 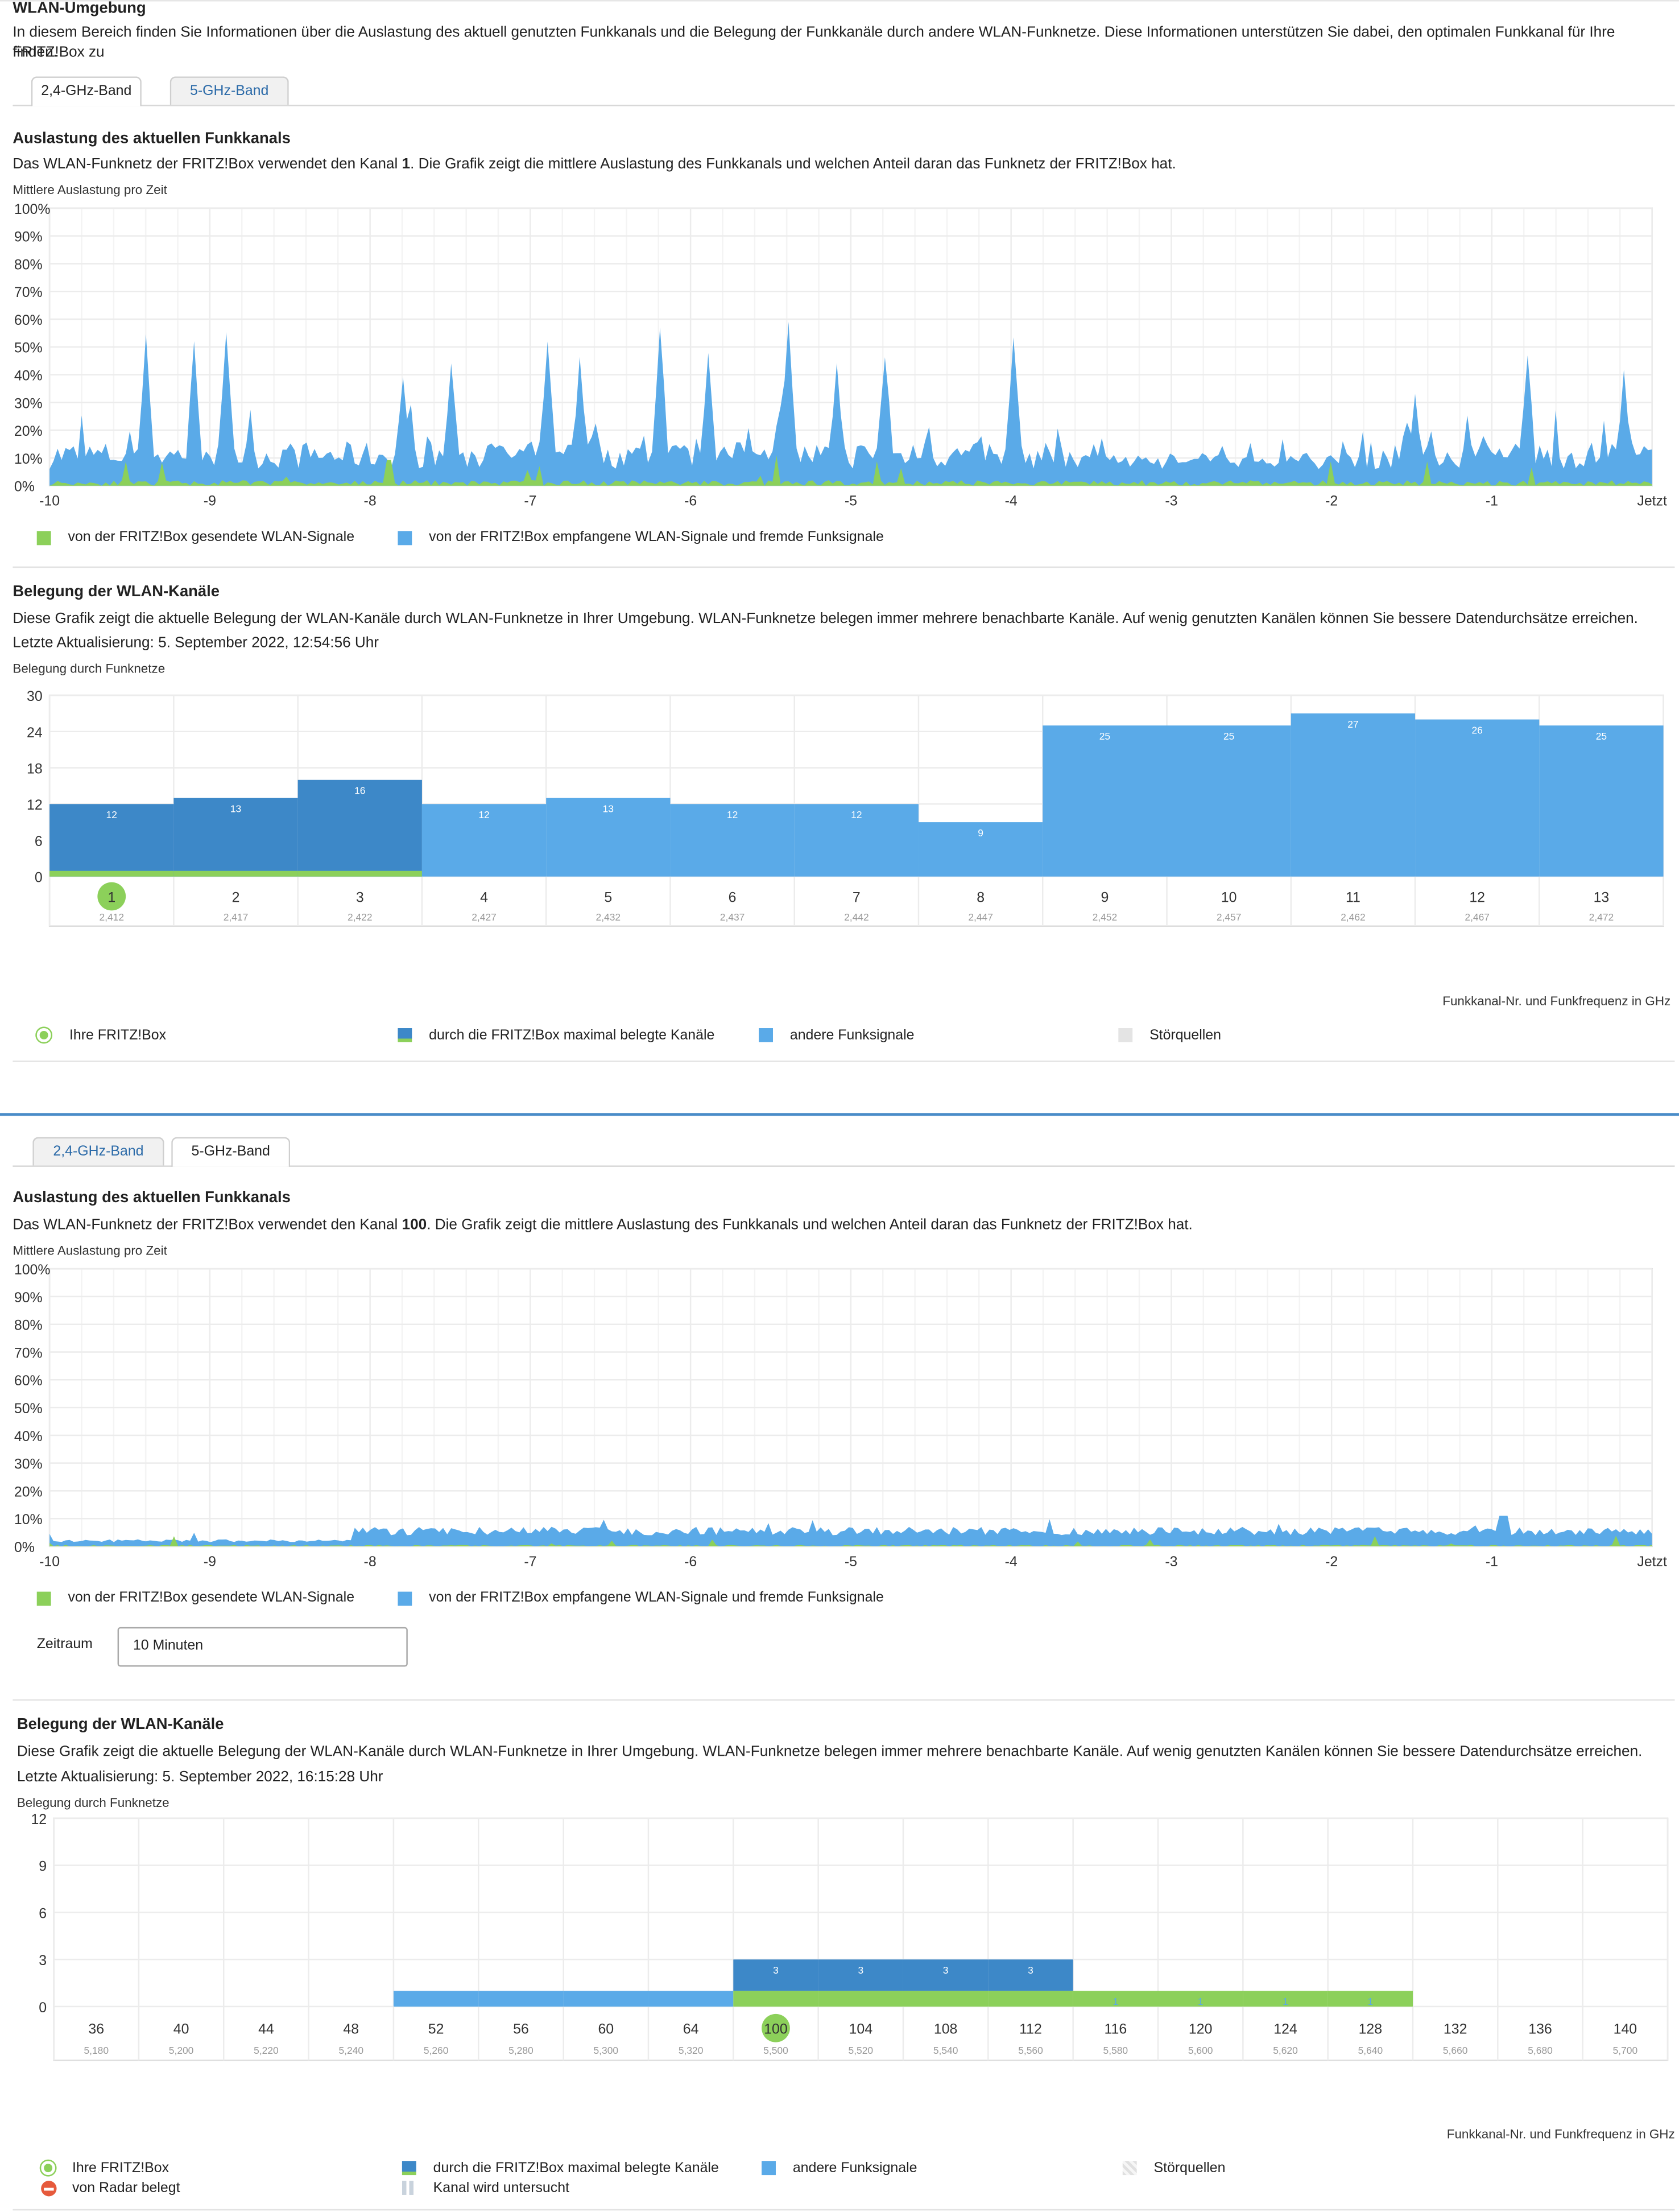 I want to click on axis-caption: Funkkanal-Nr. und Funkfrequenz in GHz, so click(x=1560, y=2134).